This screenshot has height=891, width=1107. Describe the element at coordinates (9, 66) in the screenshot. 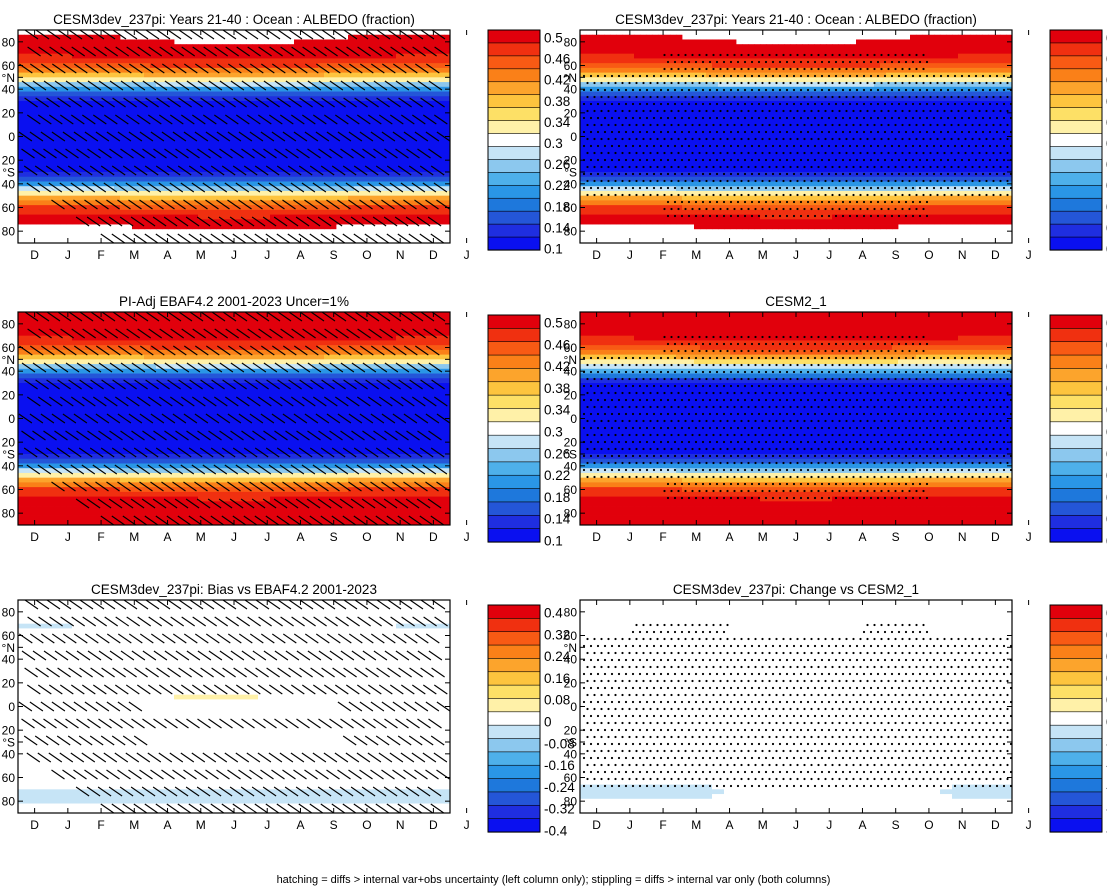

I see `y-tick-label: 60` at that location.